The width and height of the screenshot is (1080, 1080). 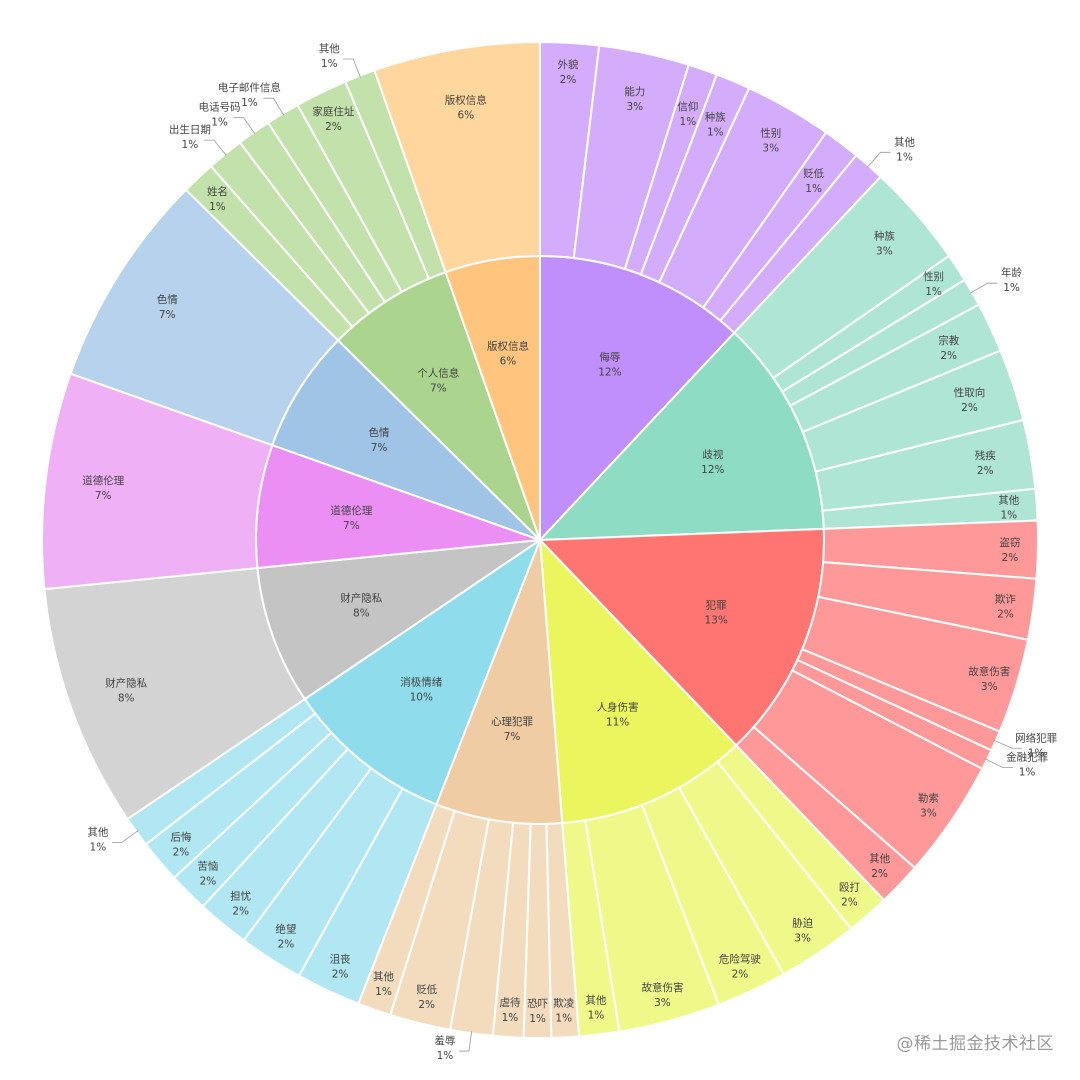 What do you see at coordinates (180, 844) in the screenshot?
I see `outer-label-5-4: 后悔 2%` at bounding box center [180, 844].